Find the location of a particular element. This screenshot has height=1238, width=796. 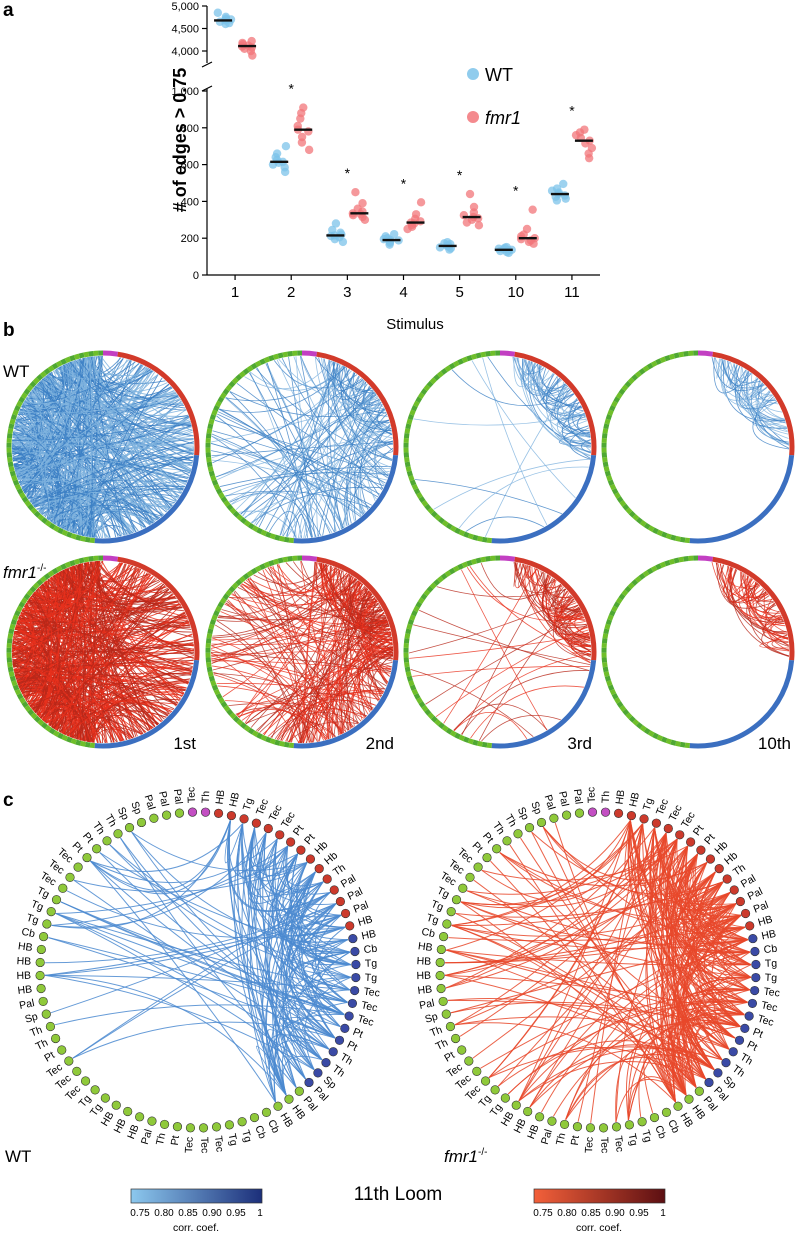

data-point-fmr1 is located at coordinates (527, 229).